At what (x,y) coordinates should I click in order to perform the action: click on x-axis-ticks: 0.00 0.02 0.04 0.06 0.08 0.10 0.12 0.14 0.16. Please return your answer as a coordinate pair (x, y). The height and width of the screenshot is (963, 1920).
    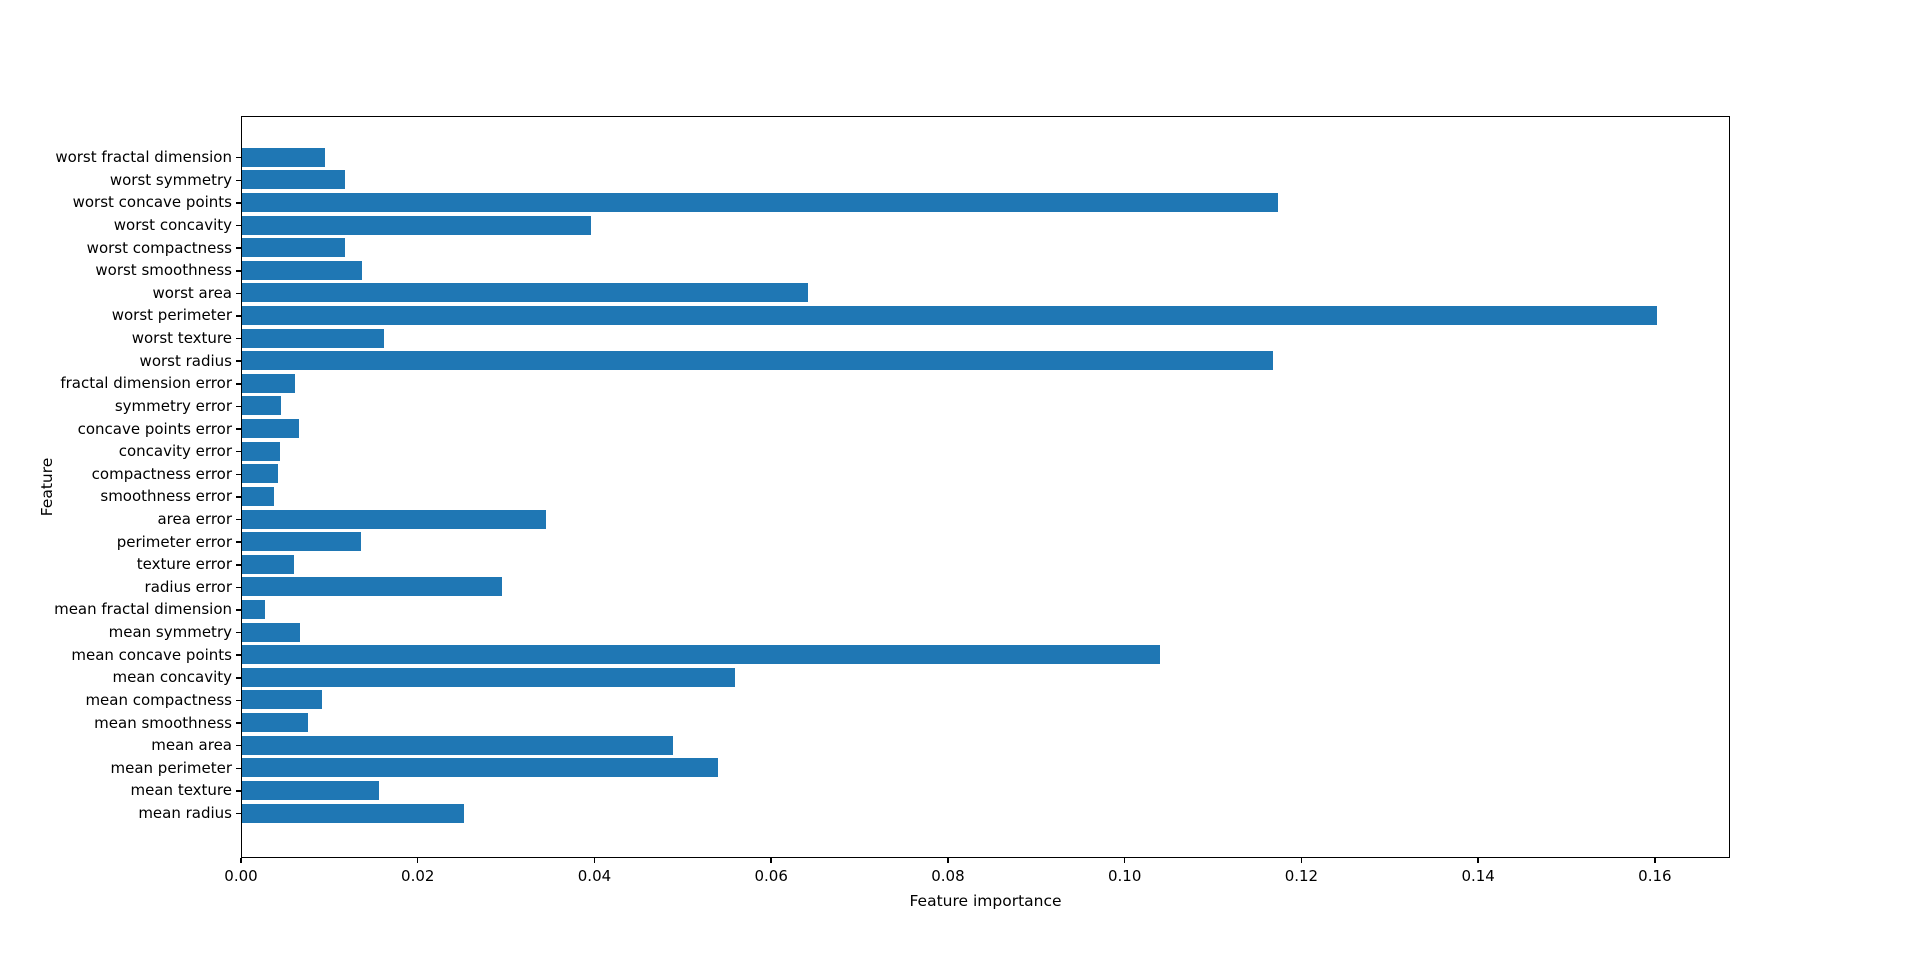
    Looking at the image, I should click on (977, 873).